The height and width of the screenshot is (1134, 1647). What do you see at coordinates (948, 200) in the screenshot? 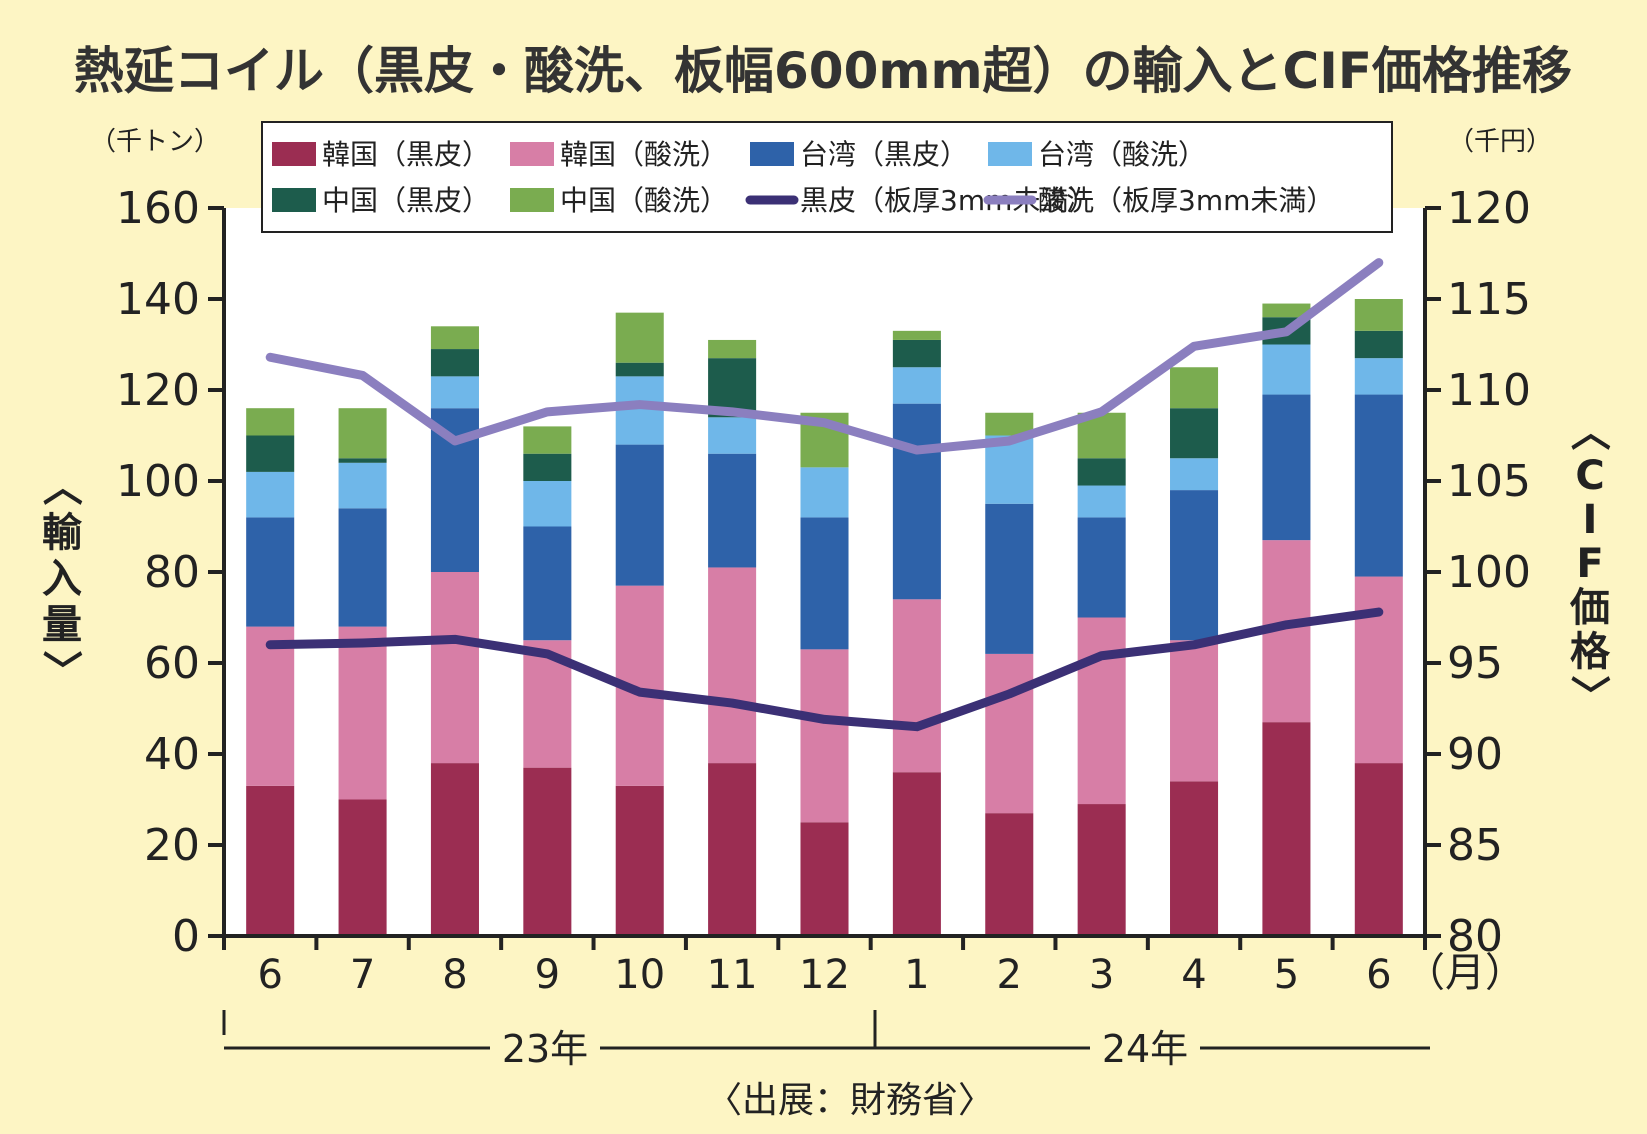
I see `legend-label: 黒皮（板厚3mm未満）` at bounding box center [948, 200].